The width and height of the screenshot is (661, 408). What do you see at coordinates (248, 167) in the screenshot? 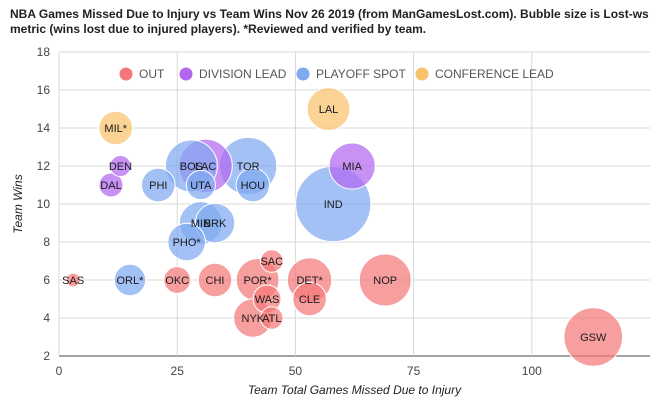
I see `bubble-label: TOR` at bounding box center [248, 167].